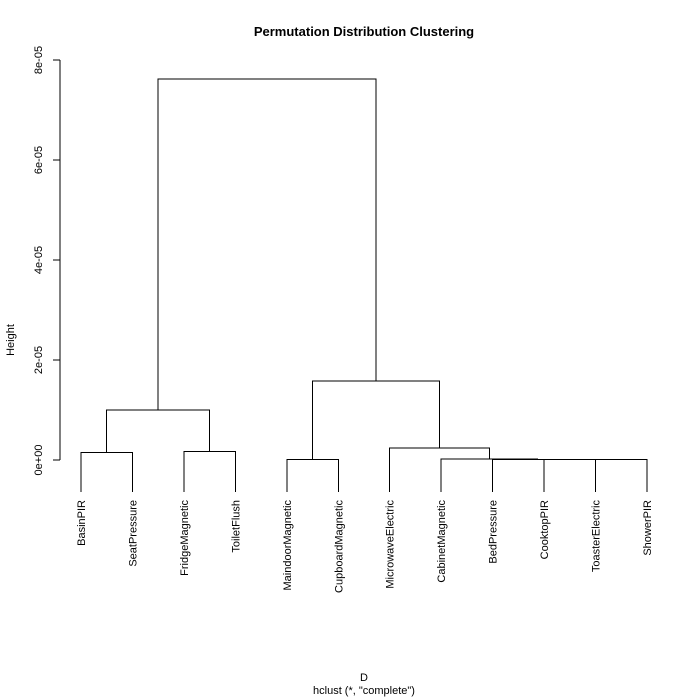 Image resolution: width=700 pixels, height=700 pixels. What do you see at coordinates (133, 533) in the screenshot?
I see `leaf-label: SeatPressure` at bounding box center [133, 533].